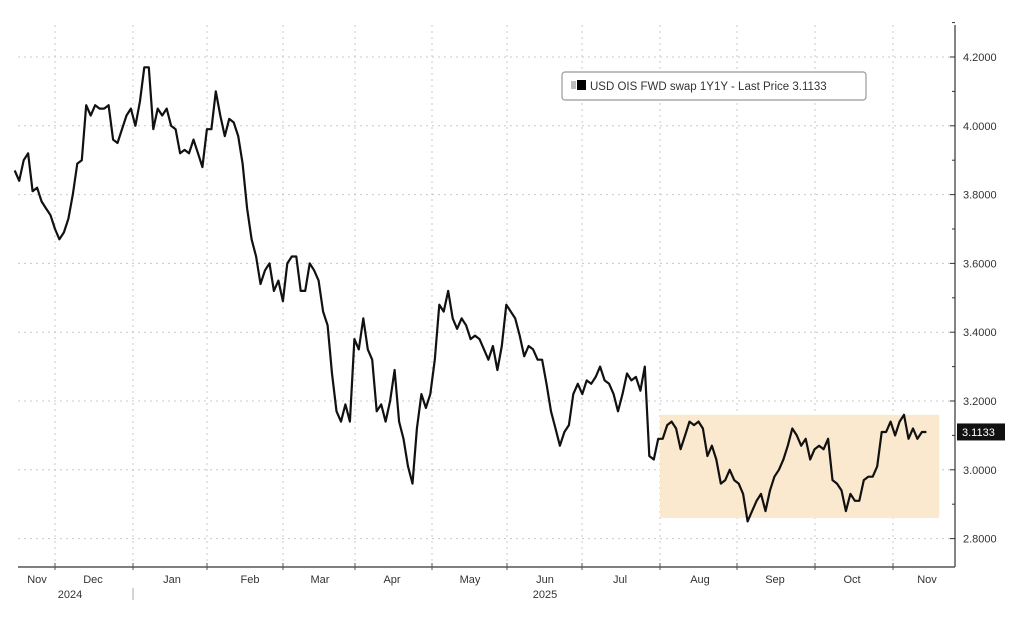  What do you see at coordinates (70, 595) in the screenshot?
I see `x-year-label: 2024` at bounding box center [70, 595].